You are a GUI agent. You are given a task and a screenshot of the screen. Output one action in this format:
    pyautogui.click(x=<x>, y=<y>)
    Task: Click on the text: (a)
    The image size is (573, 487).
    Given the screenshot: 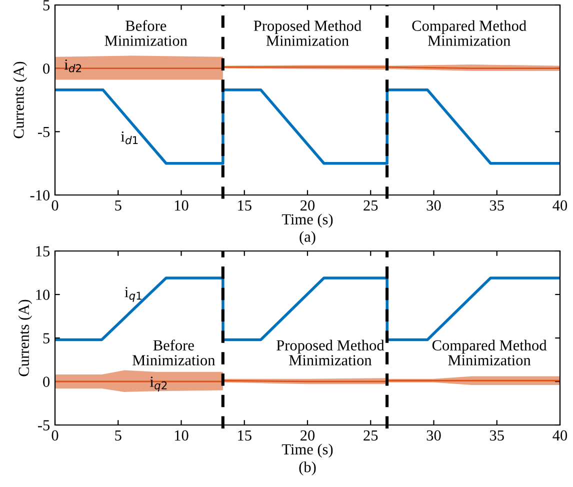 What is the action you would take?
    pyautogui.click(x=308, y=238)
    